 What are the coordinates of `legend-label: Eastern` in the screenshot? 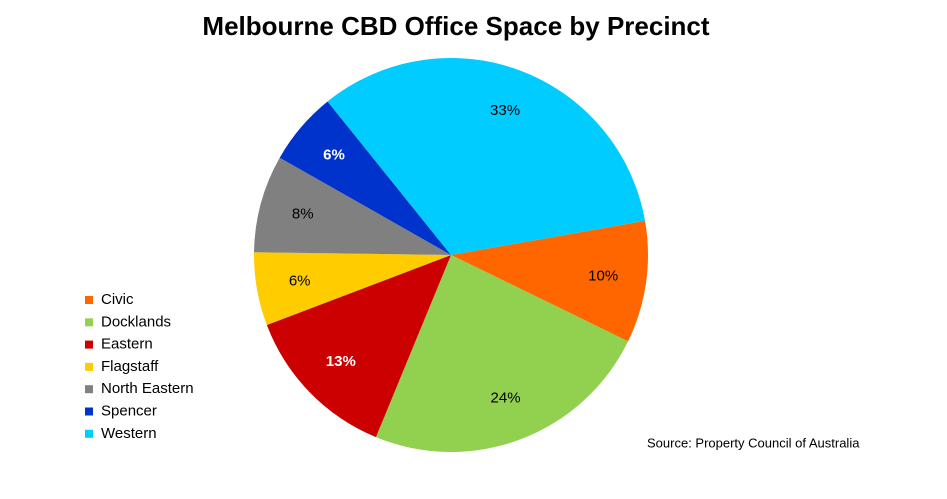 It's located at (127, 344).